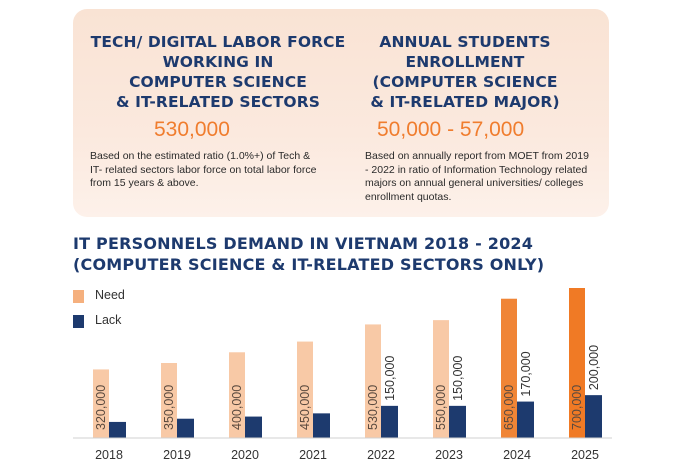 The height and width of the screenshot is (467, 700). What do you see at coordinates (526, 373) in the screenshot?
I see `data-label-lack-2024: 170,000` at bounding box center [526, 373].